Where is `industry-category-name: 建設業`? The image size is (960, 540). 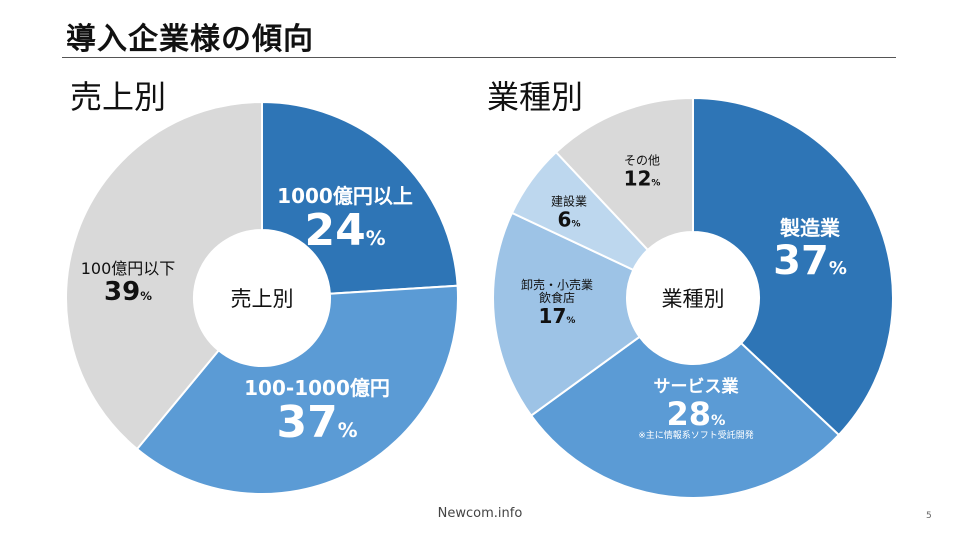 industry-category-name: 建設業 is located at coordinates (569, 201).